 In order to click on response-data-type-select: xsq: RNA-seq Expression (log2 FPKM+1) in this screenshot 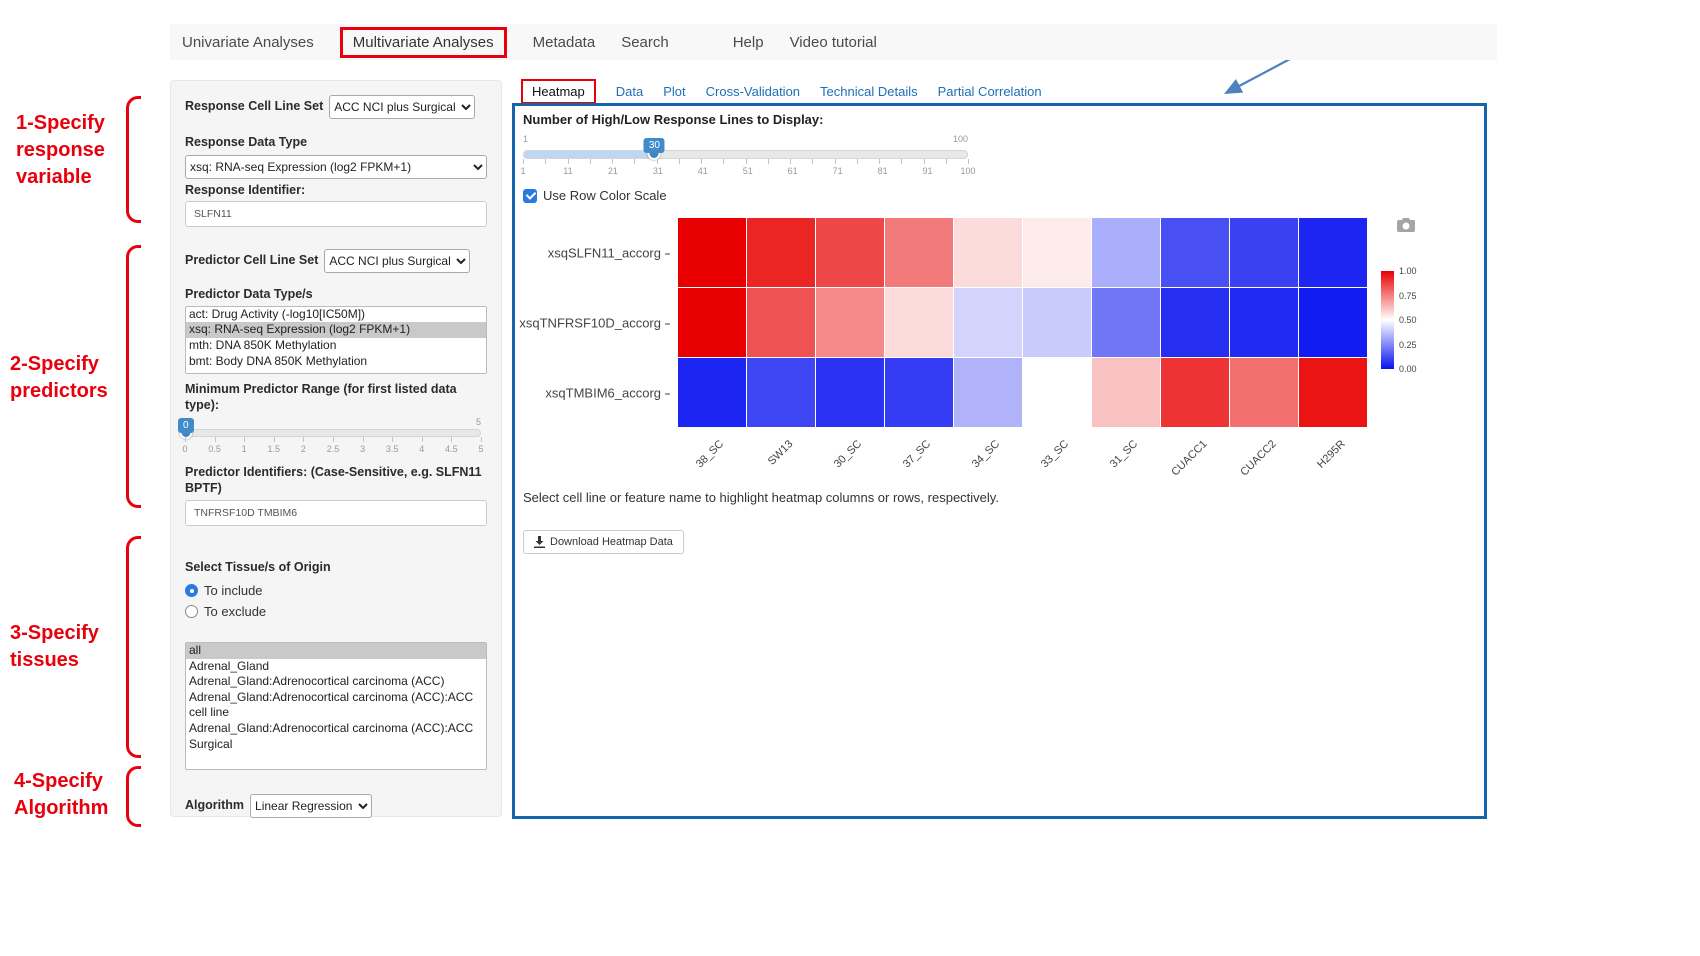, I will do `click(336, 166)`.